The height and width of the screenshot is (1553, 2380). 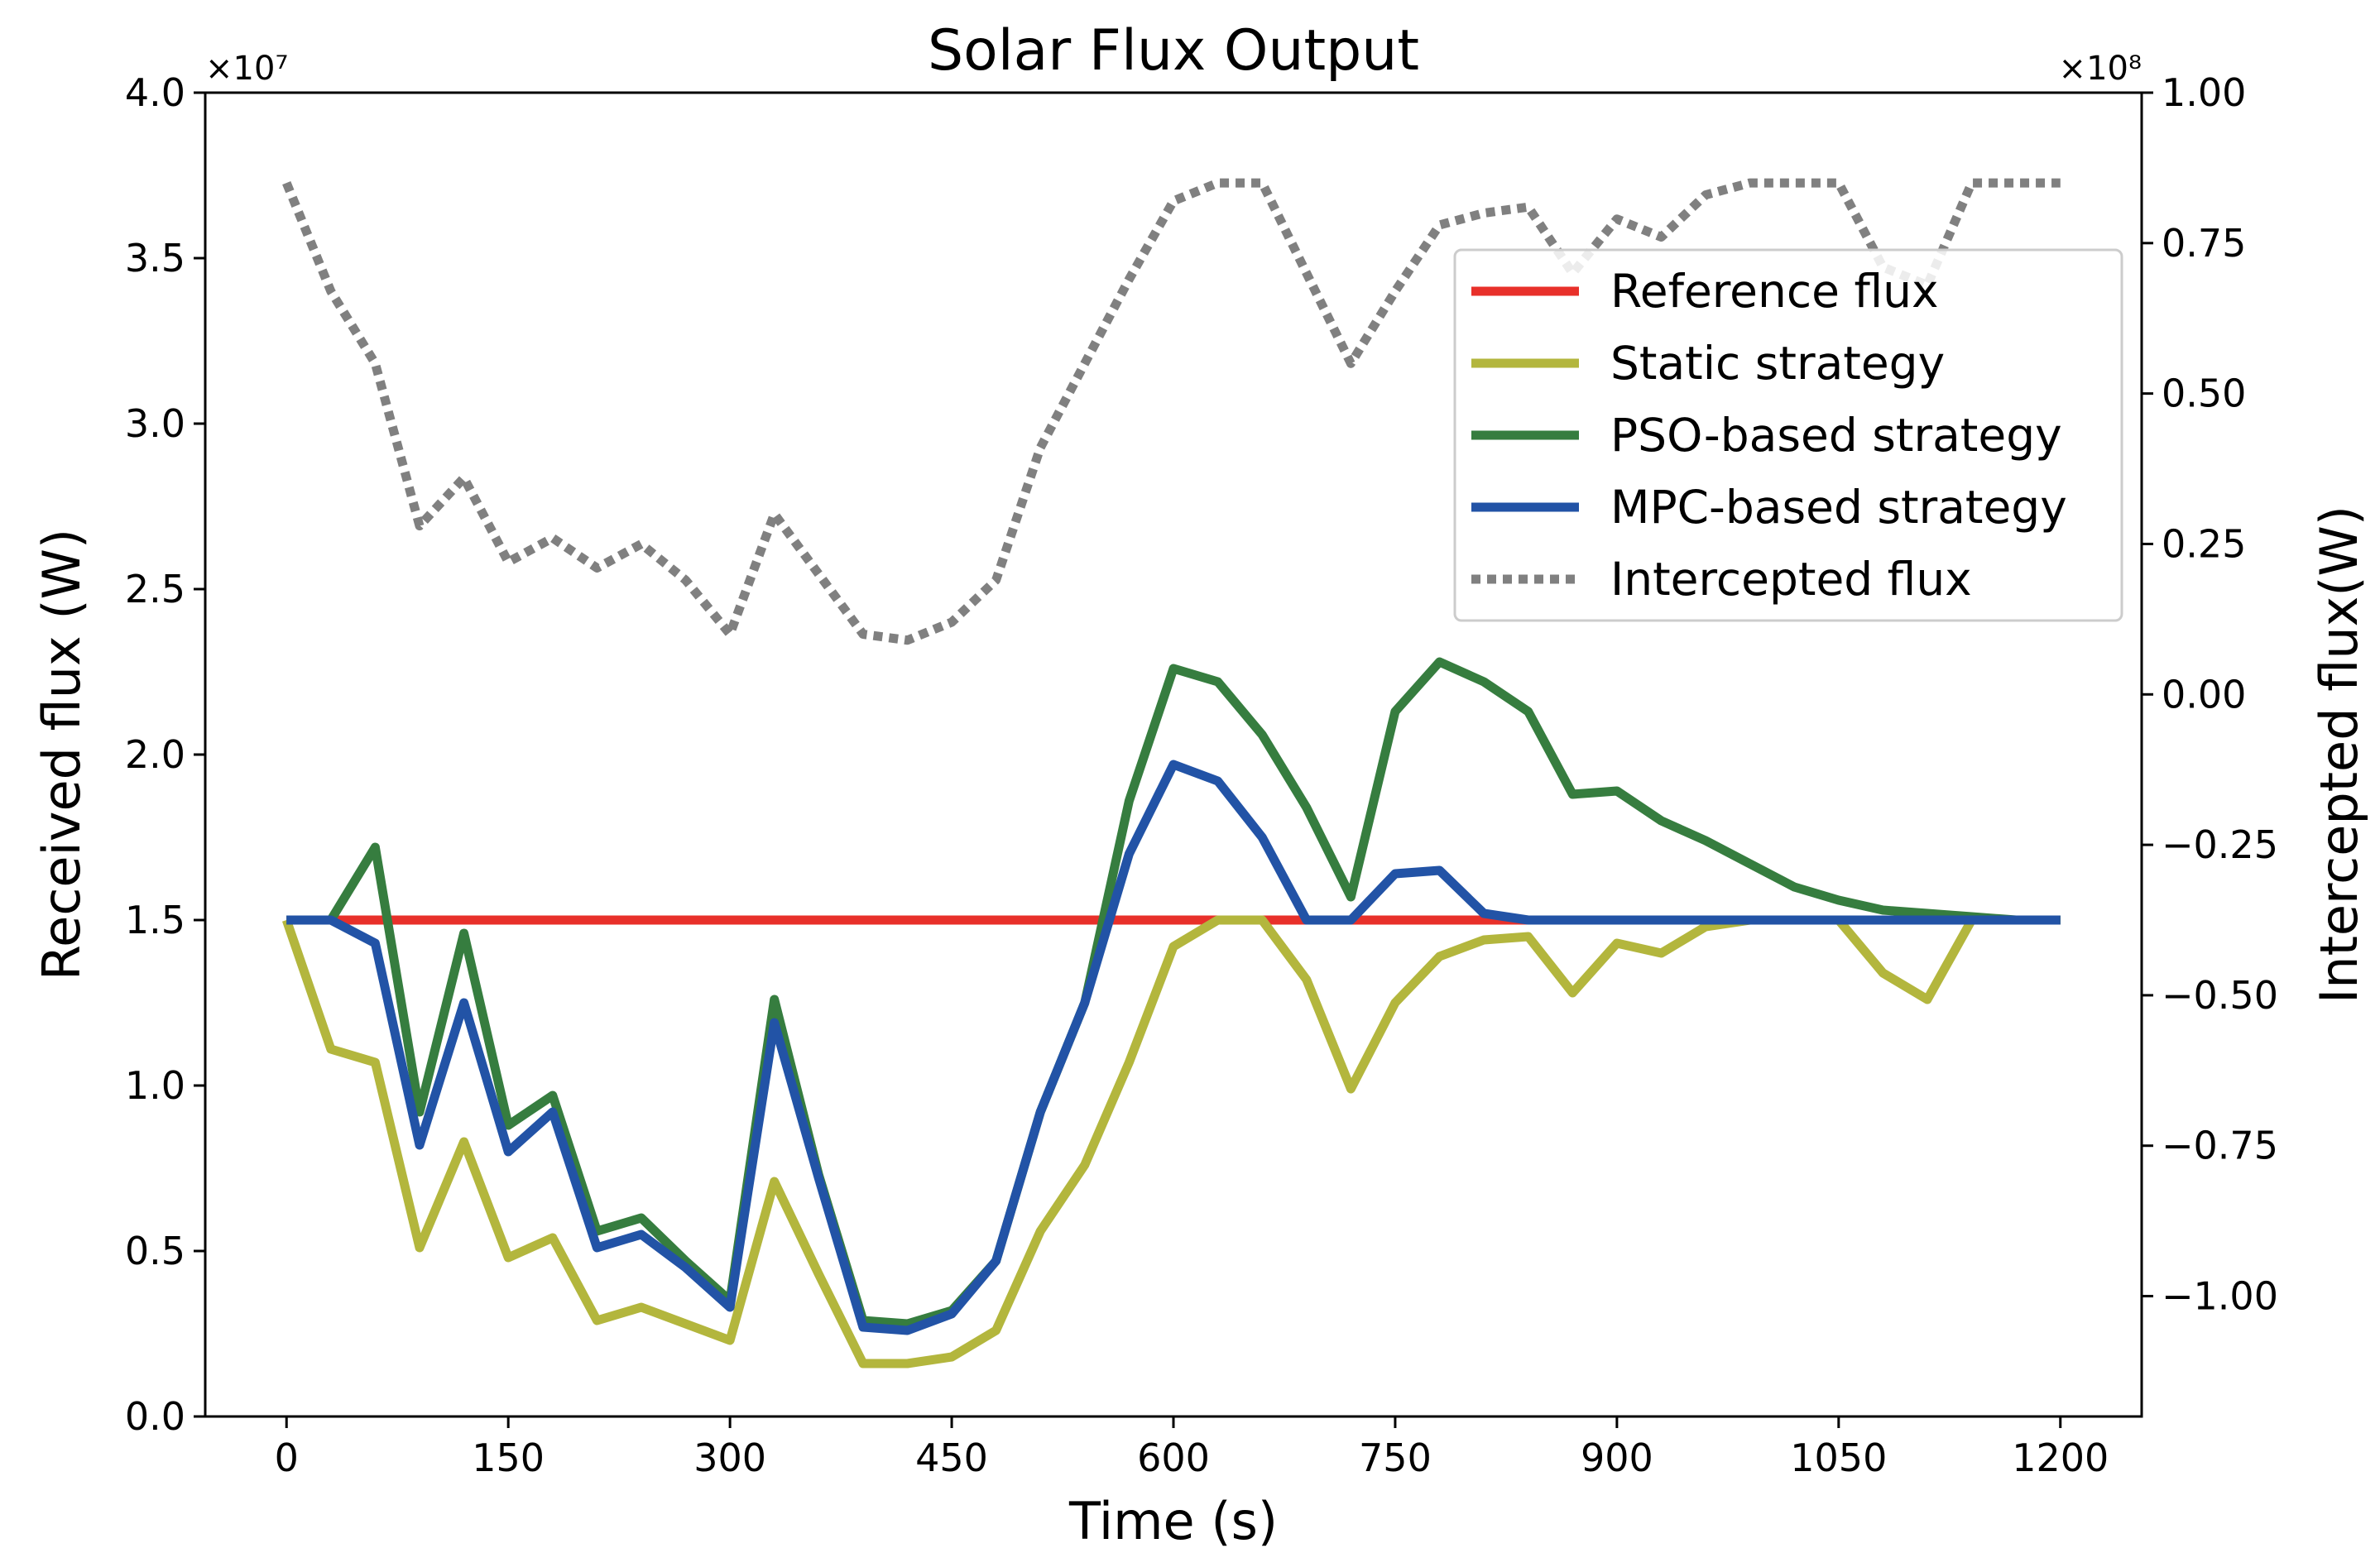 I want to click on y-axis-title: Received flux (W), so click(x=61, y=754).